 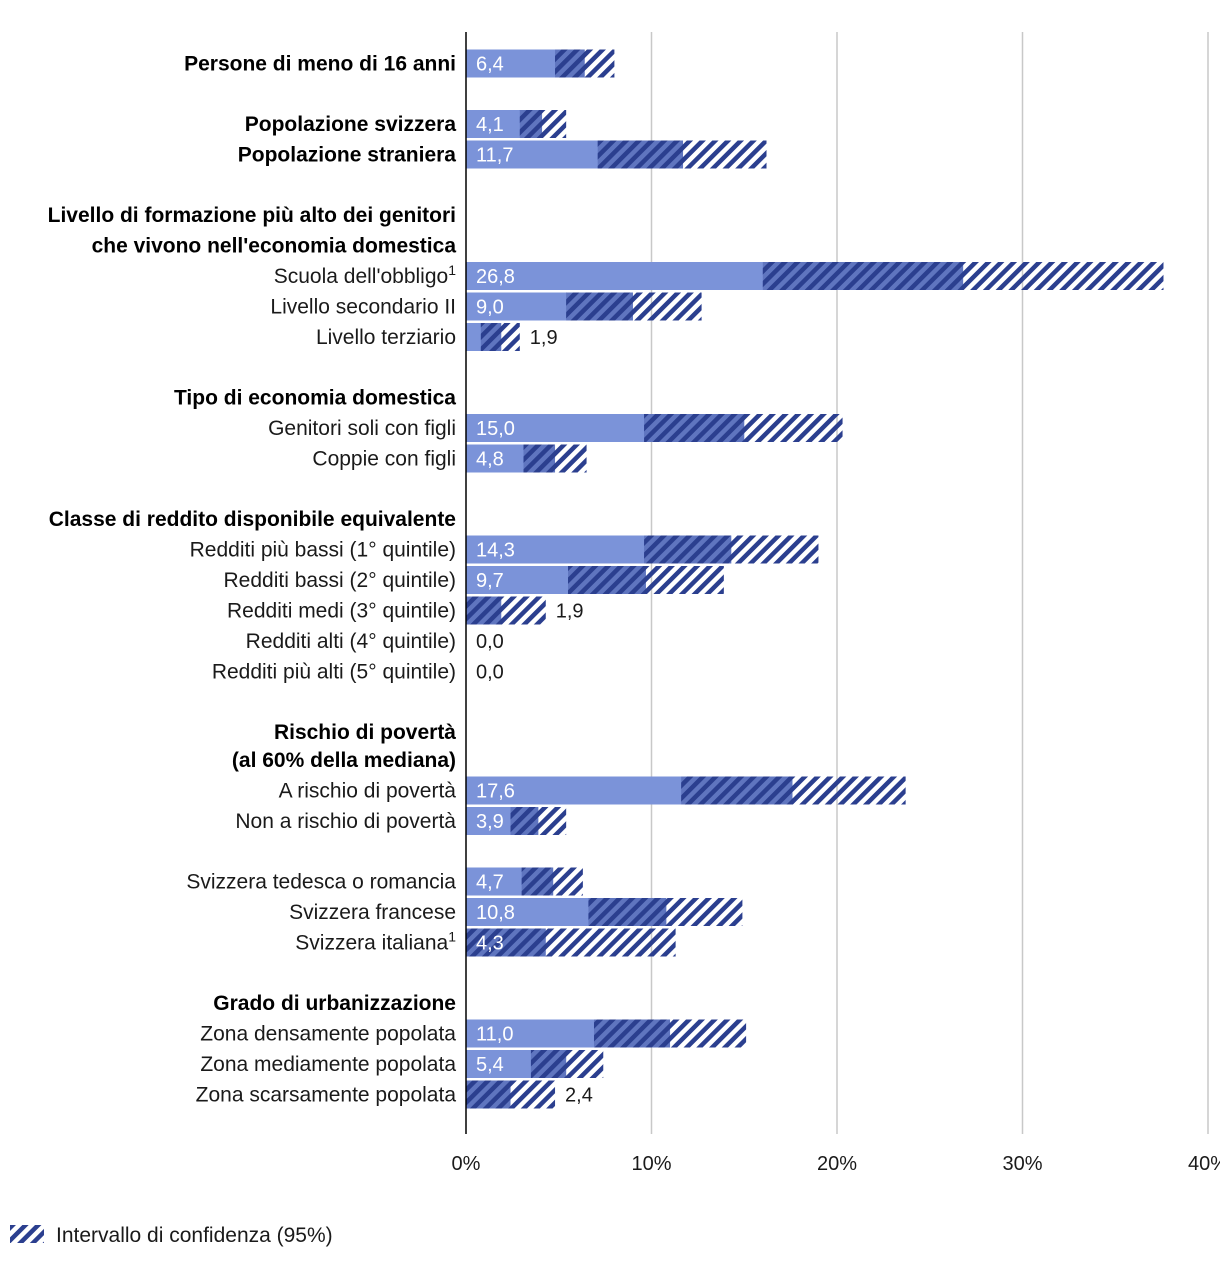 What do you see at coordinates (495, 551) in the screenshot?
I see `data-label: 14,3` at bounding box center [495, 551].